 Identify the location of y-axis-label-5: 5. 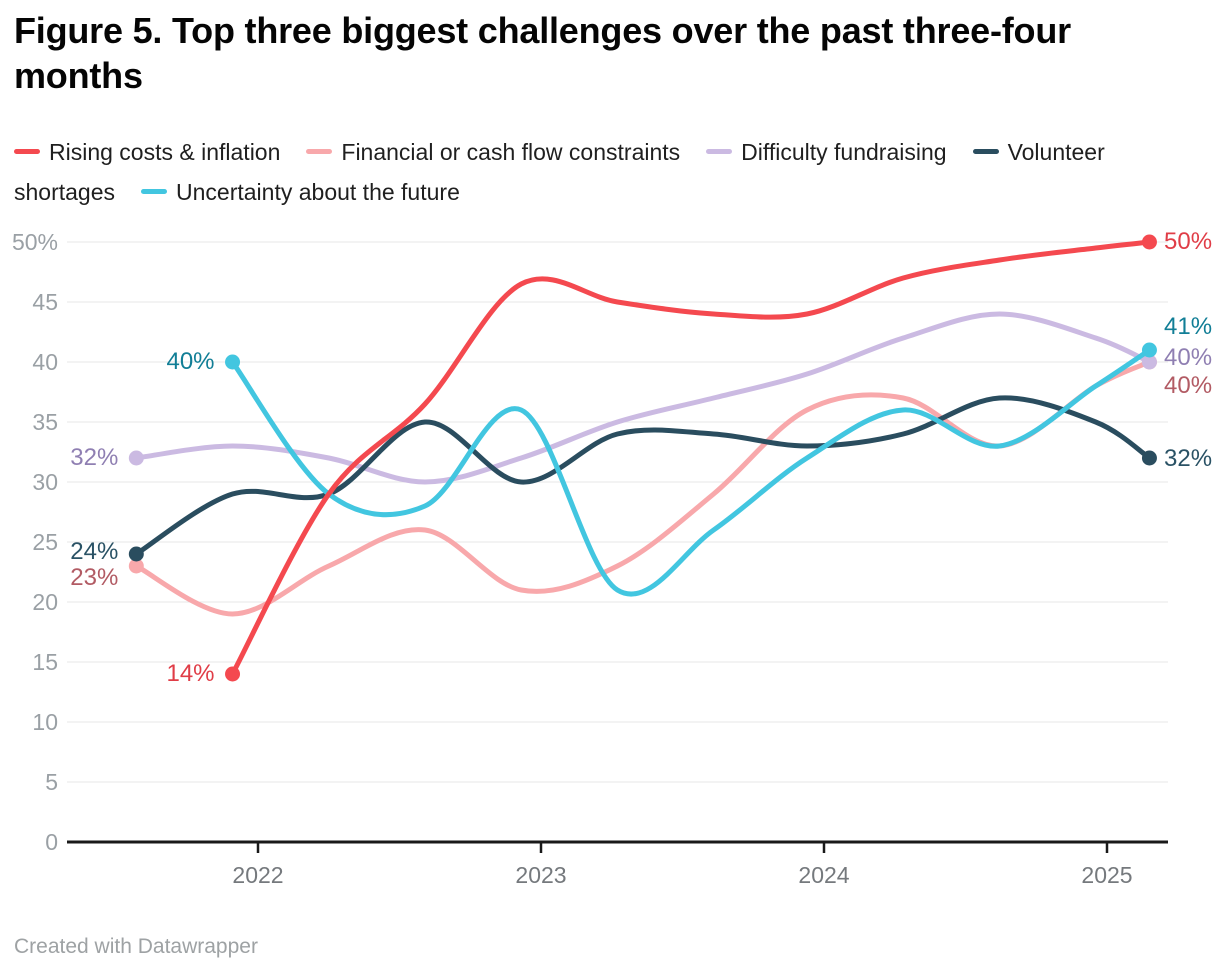
(51, 782).